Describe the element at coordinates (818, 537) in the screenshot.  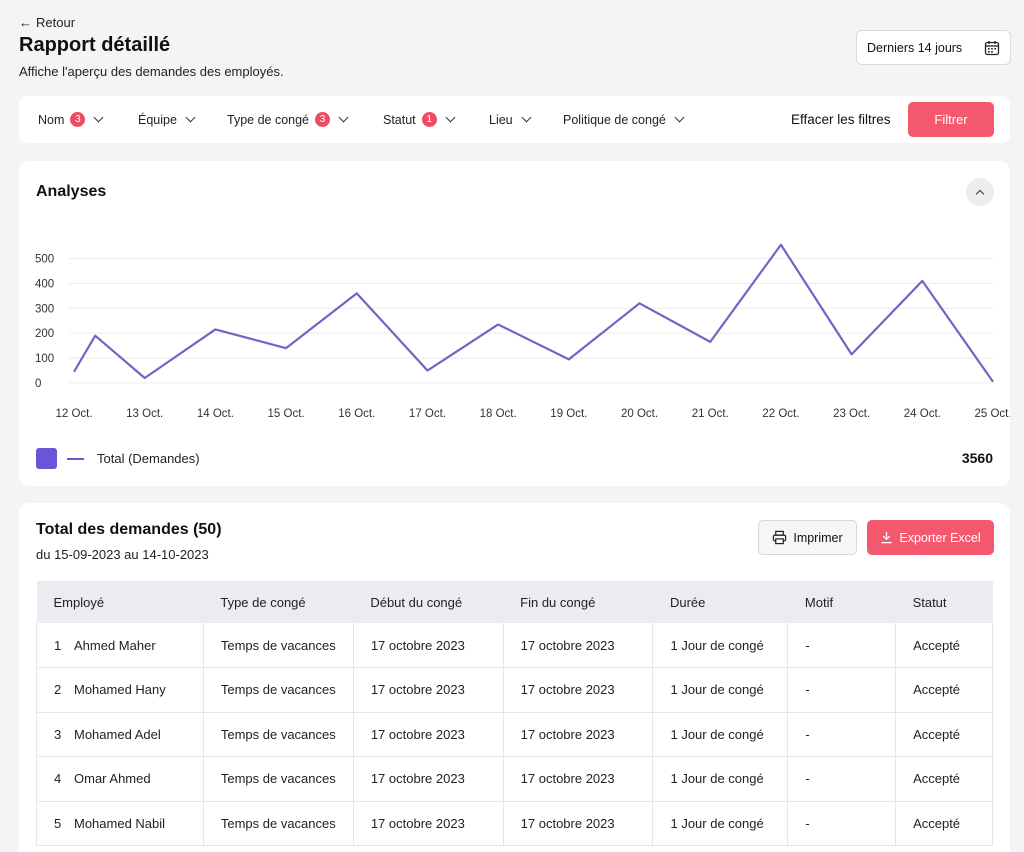
I see `print-label: Imprimer` at that location.